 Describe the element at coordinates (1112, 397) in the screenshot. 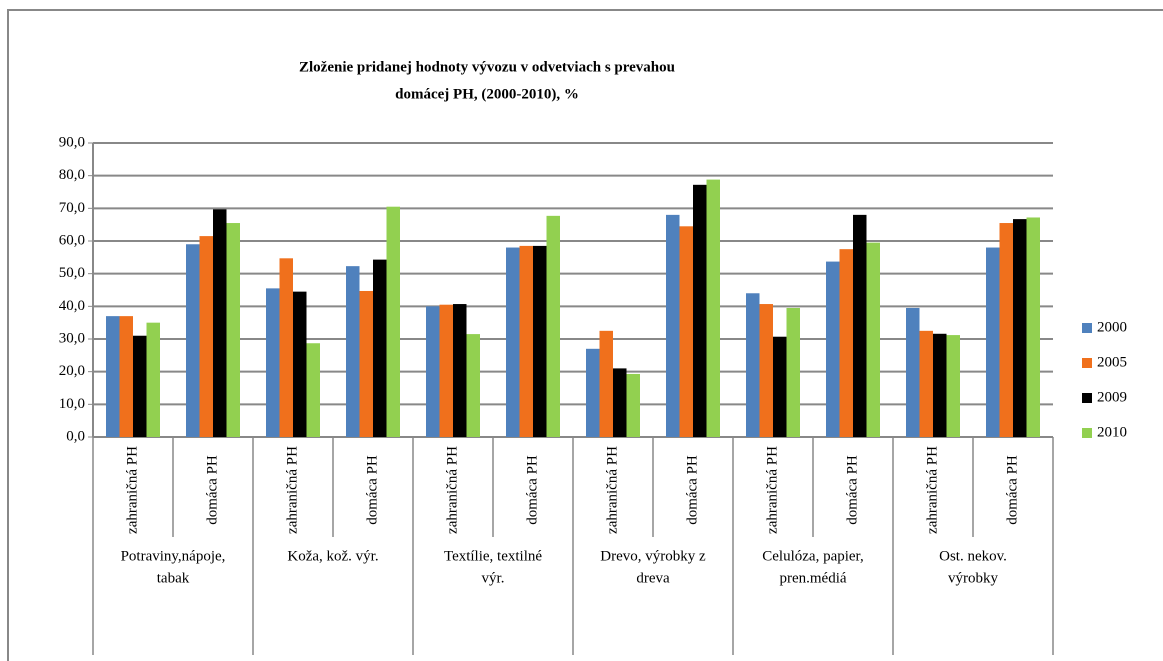

I see `legend-label: 2009` at that location.